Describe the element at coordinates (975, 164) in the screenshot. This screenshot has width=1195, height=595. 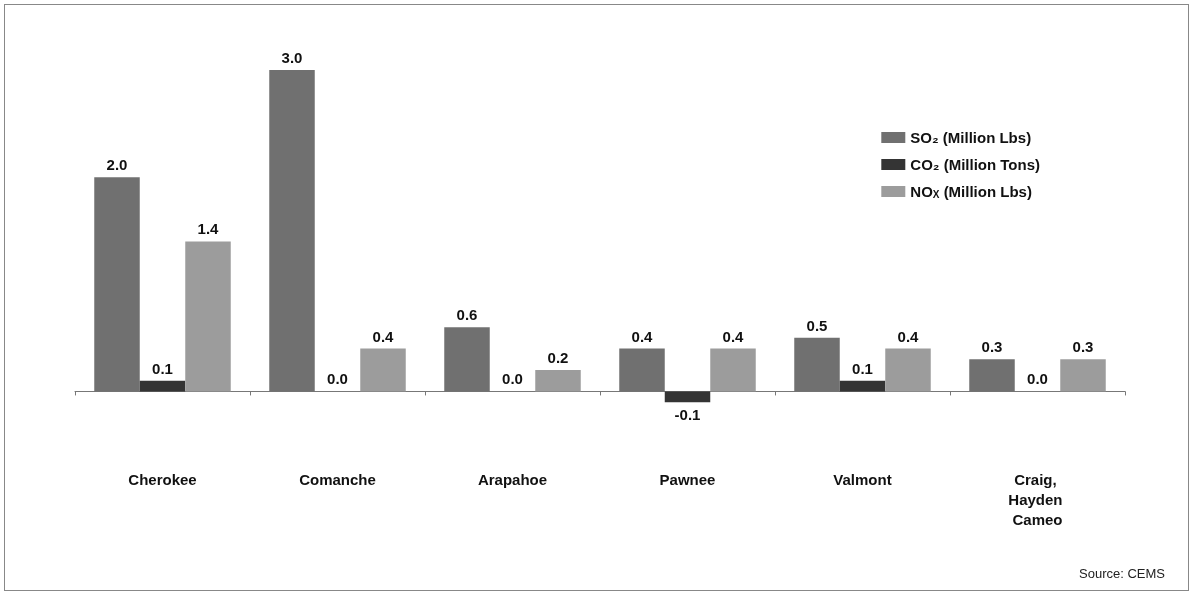
I see `legend-label: CO₂ (Million Tons)` at that location.